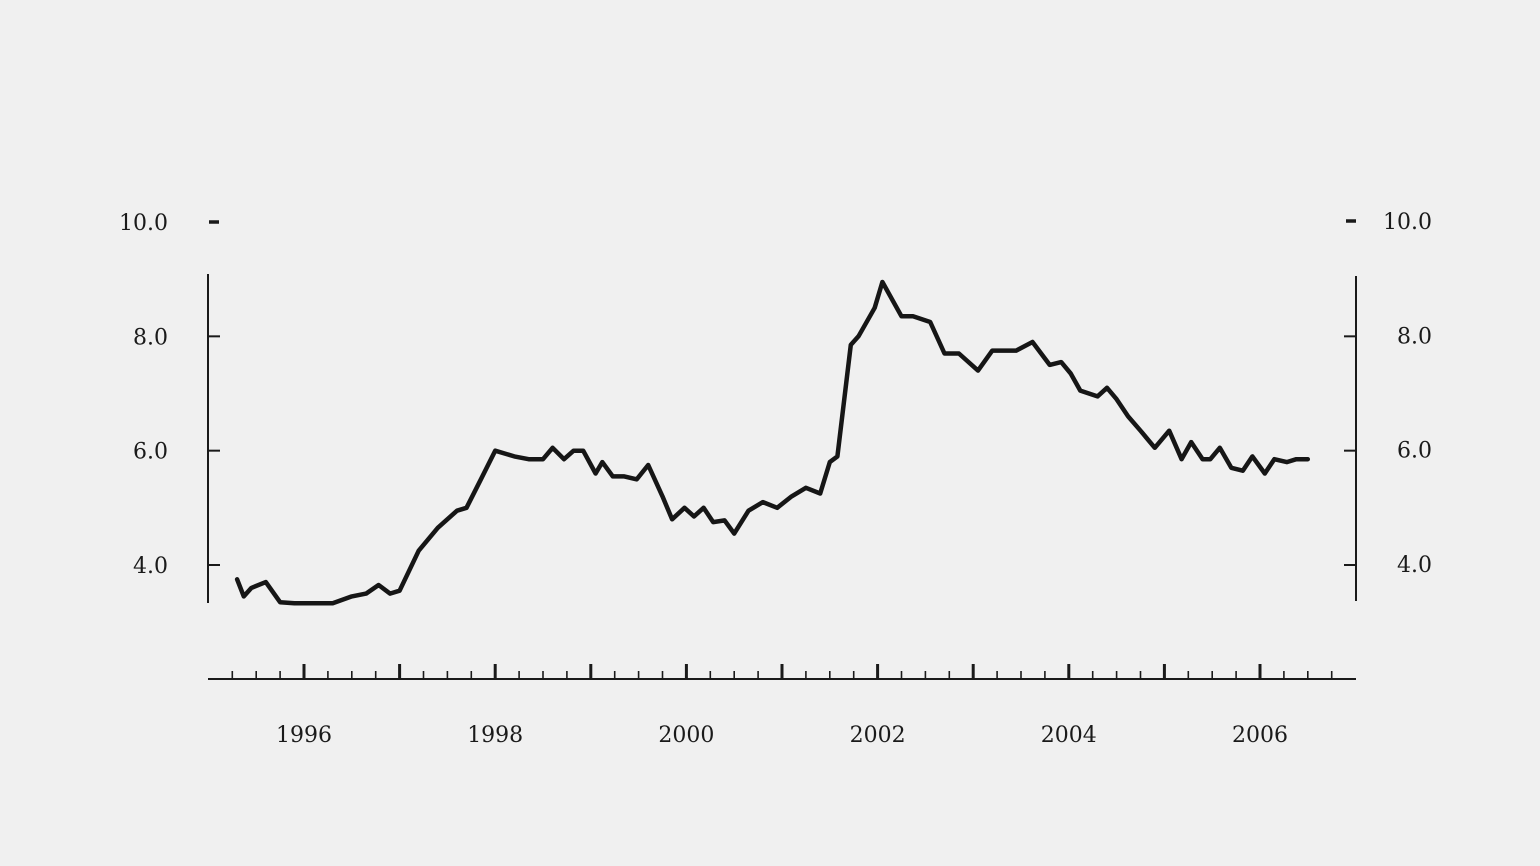 This screenshot has height=866, width=1540. What do you see at coordinates (495, 735) in the screenshot?
I see `x-tick-label: 1998` at bounding box center [495, 735].